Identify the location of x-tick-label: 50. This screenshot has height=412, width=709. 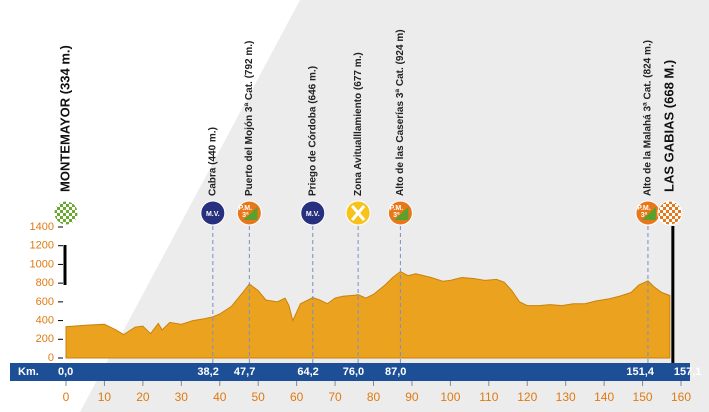
(259, 397).